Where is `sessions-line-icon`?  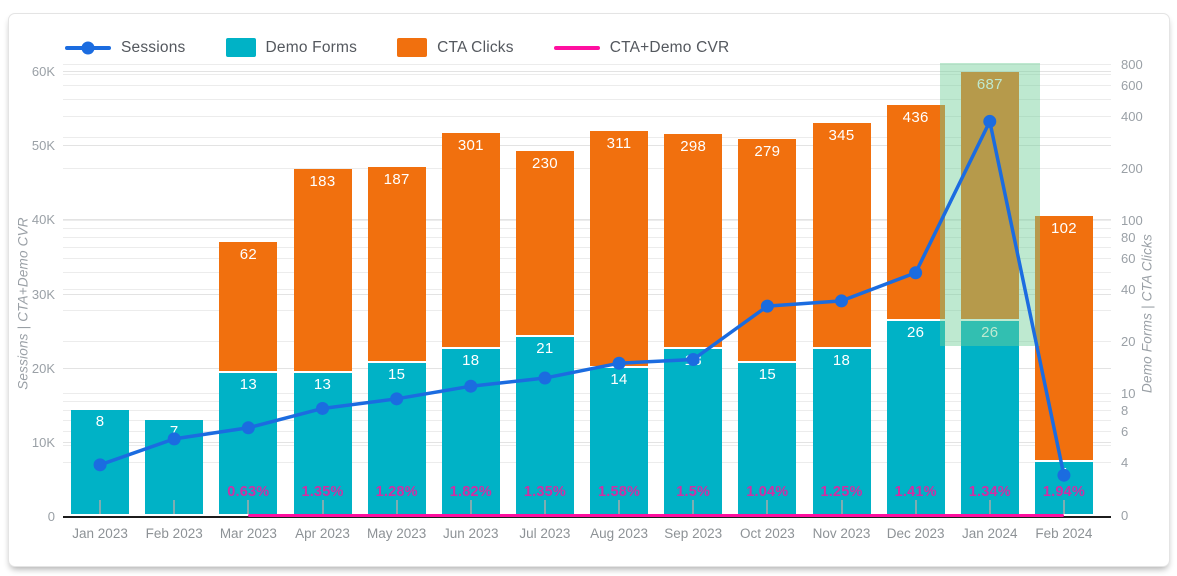 sessions-line-icon is located at coordinates (88, 47).